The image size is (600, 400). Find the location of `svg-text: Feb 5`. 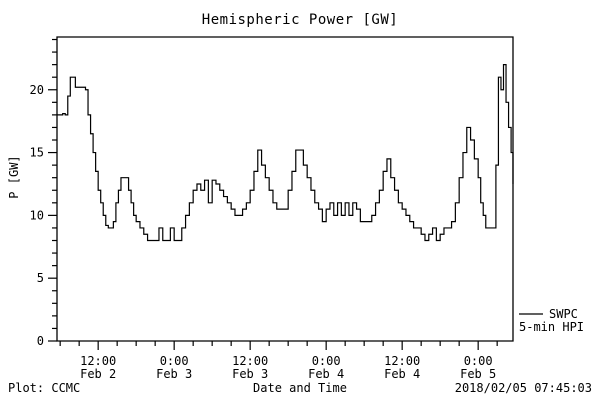

svg-text: Feb 5 is located at coordinates (478, 374).